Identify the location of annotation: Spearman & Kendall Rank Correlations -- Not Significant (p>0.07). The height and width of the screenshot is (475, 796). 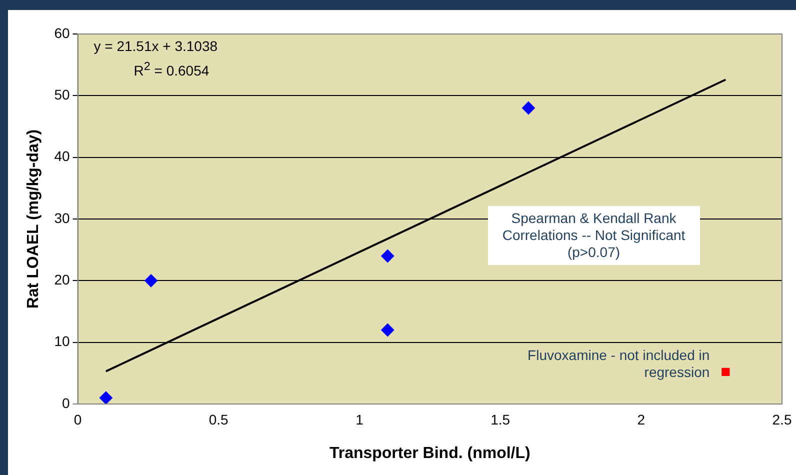
(594, 235).